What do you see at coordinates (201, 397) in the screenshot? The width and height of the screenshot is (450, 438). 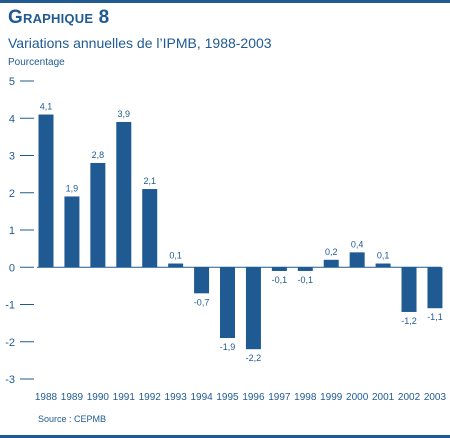 I see `x-tick-label: 1994` at bounding box center [201, 397].